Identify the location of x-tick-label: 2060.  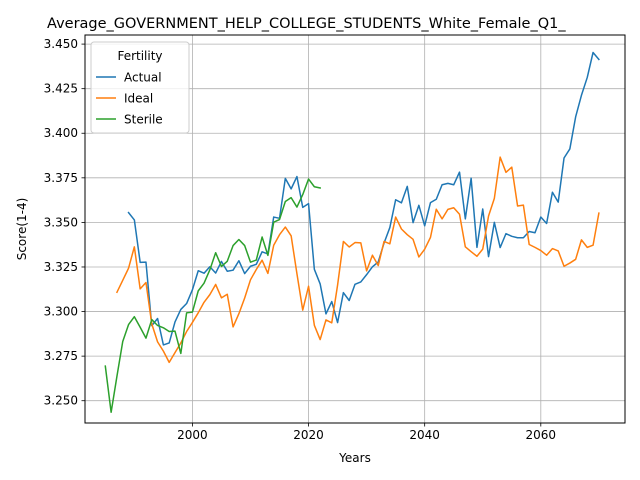
(541, 435).